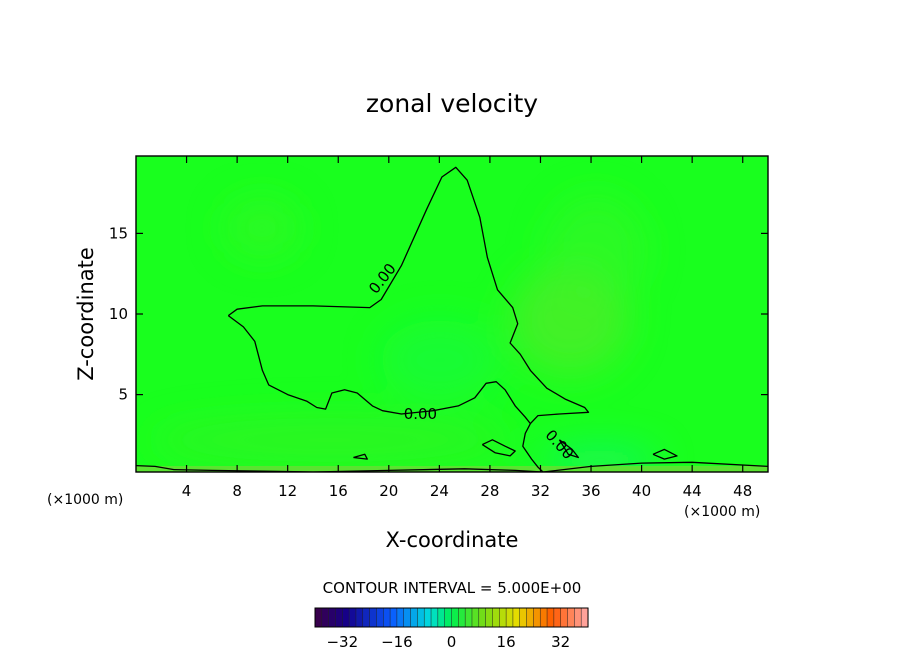 The height and width of the screenshot is (654, 904). Describe the element at coordinates (439, 491) in the screenshot. I see `x-tick-label: 24` at that location.